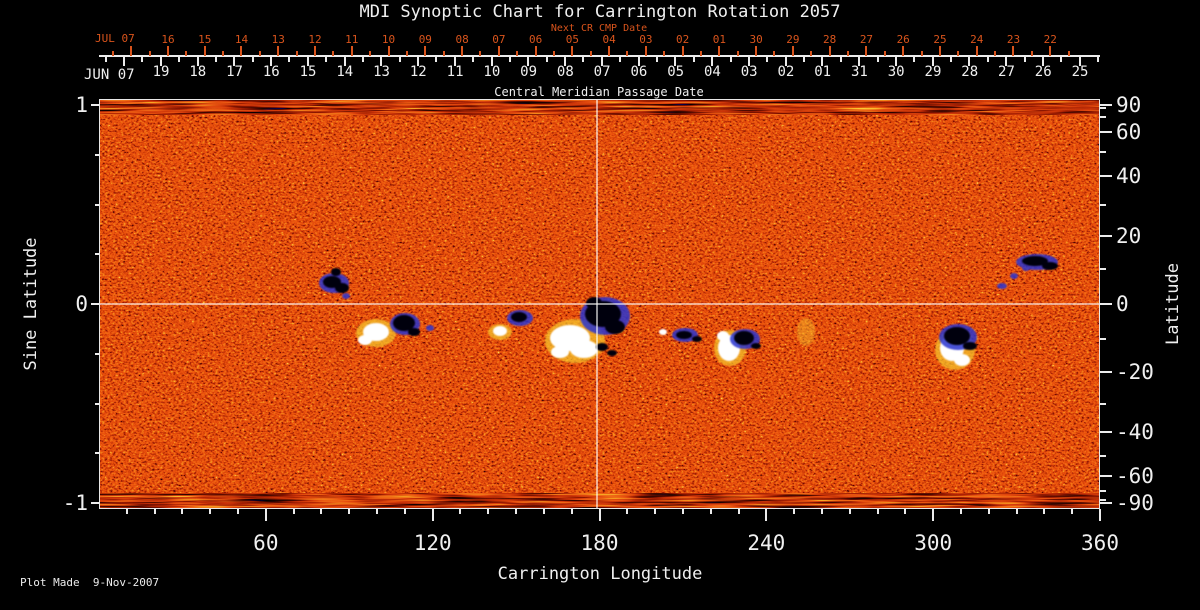 The height and width of the screenshot is (610, 1200). Describe the element at coordinates (425, 39) in the screenshot. I see `next-cr-day-label: 09` at that location.